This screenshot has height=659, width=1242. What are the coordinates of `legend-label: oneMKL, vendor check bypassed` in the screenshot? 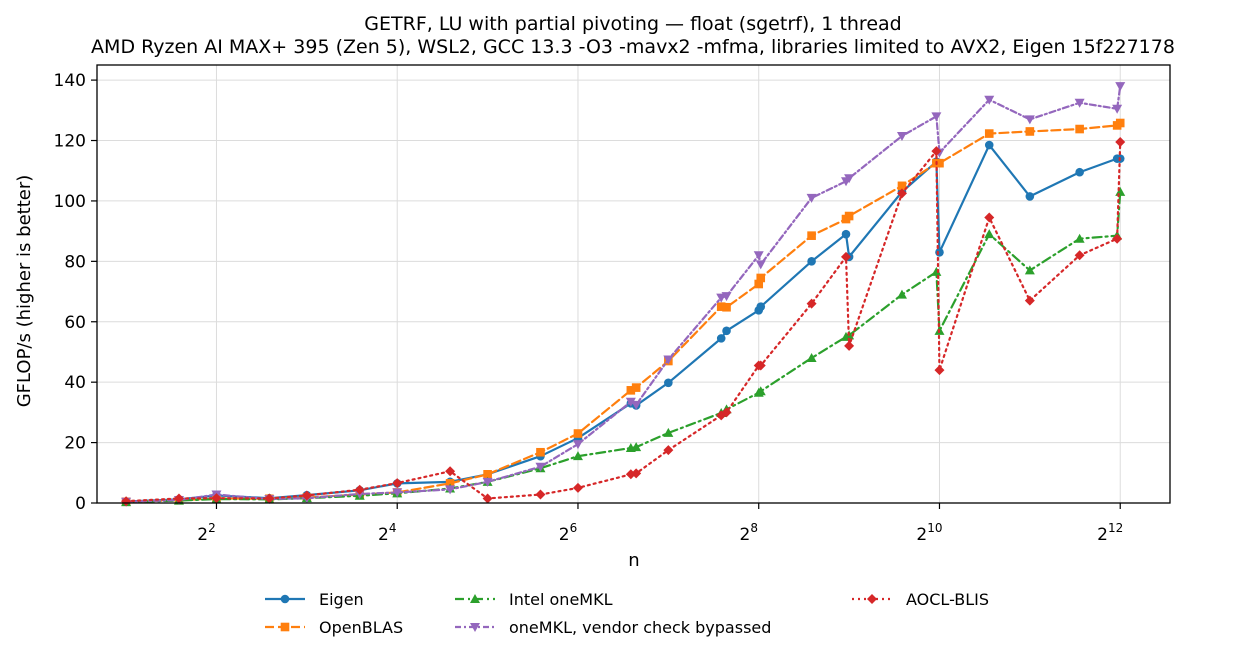 It's located at (640, 627).